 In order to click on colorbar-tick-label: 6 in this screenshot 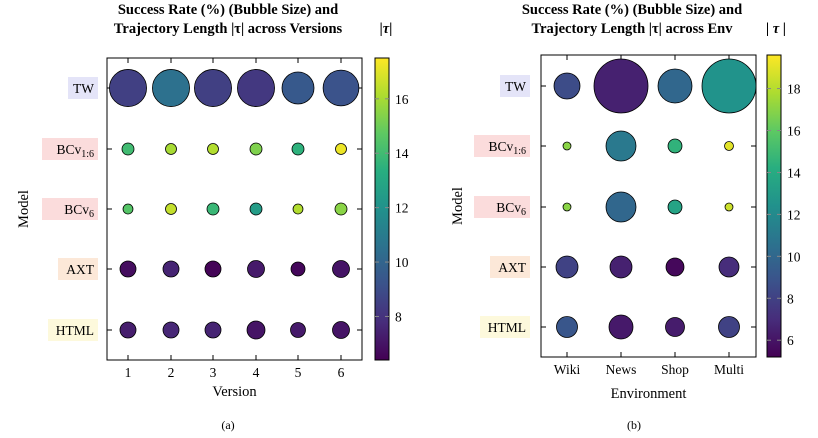, I will do `click(790, 340)`.